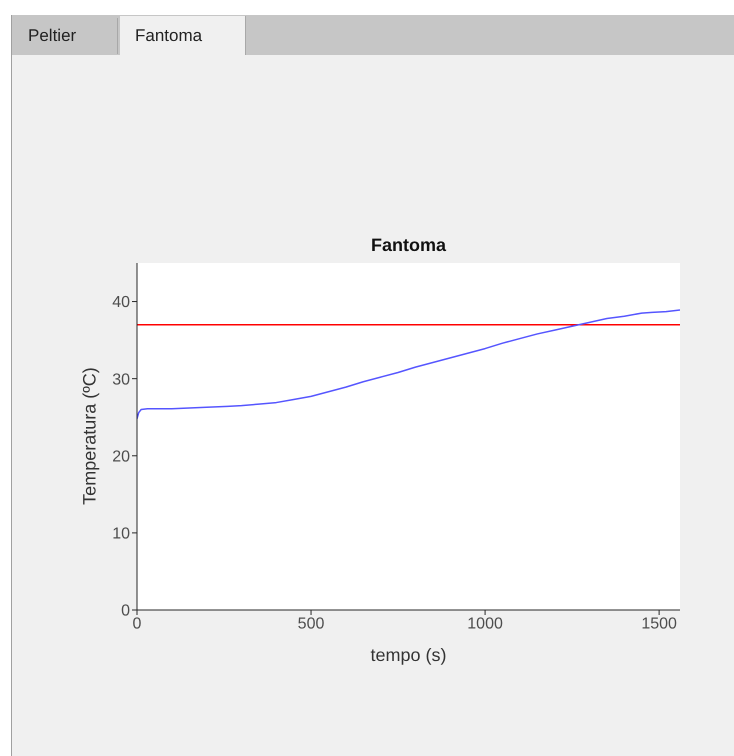 The image size is (734, 756). I want to click on x-tick-label: 1500, so click(659, 623).